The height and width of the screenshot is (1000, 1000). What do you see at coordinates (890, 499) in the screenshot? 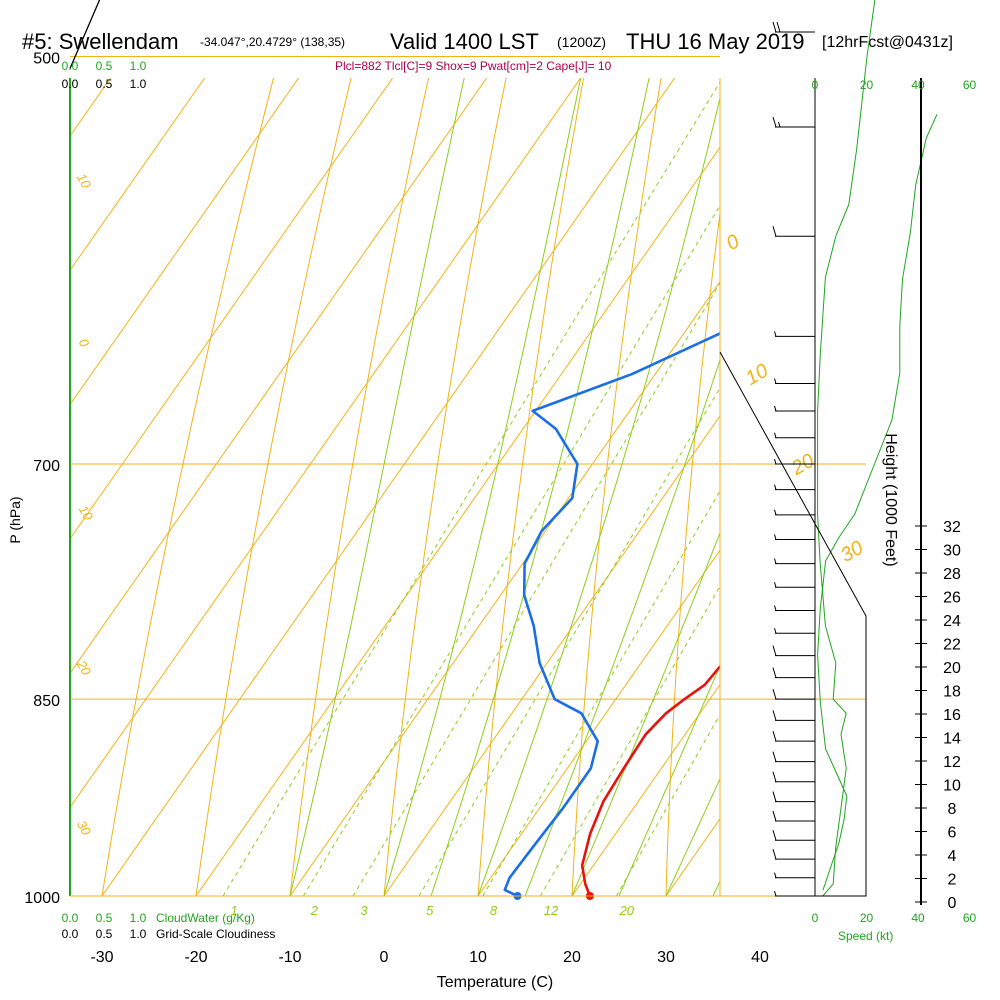
I see `height-axis-title: Height (1000 Feet)` at bounding box center [890, 499].